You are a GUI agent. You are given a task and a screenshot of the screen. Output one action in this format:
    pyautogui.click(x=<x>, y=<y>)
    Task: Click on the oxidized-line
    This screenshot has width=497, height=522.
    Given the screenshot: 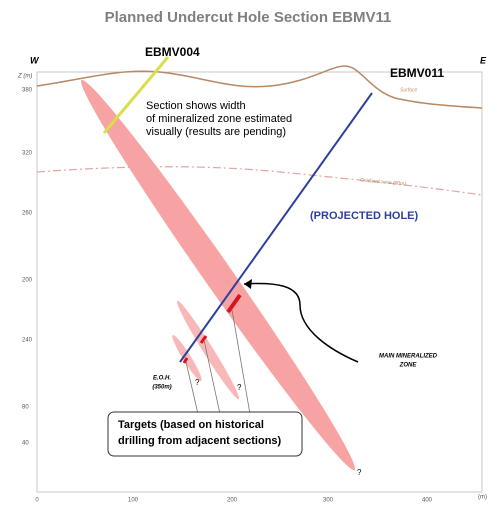 What is the action you would take?
    pyautogui.click(x=259, y=181)
    